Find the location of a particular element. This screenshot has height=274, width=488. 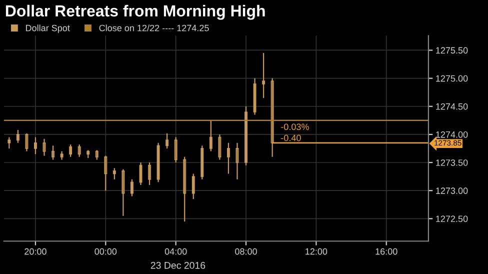

annotation: -0.03% is located at coordinates (295, 127).